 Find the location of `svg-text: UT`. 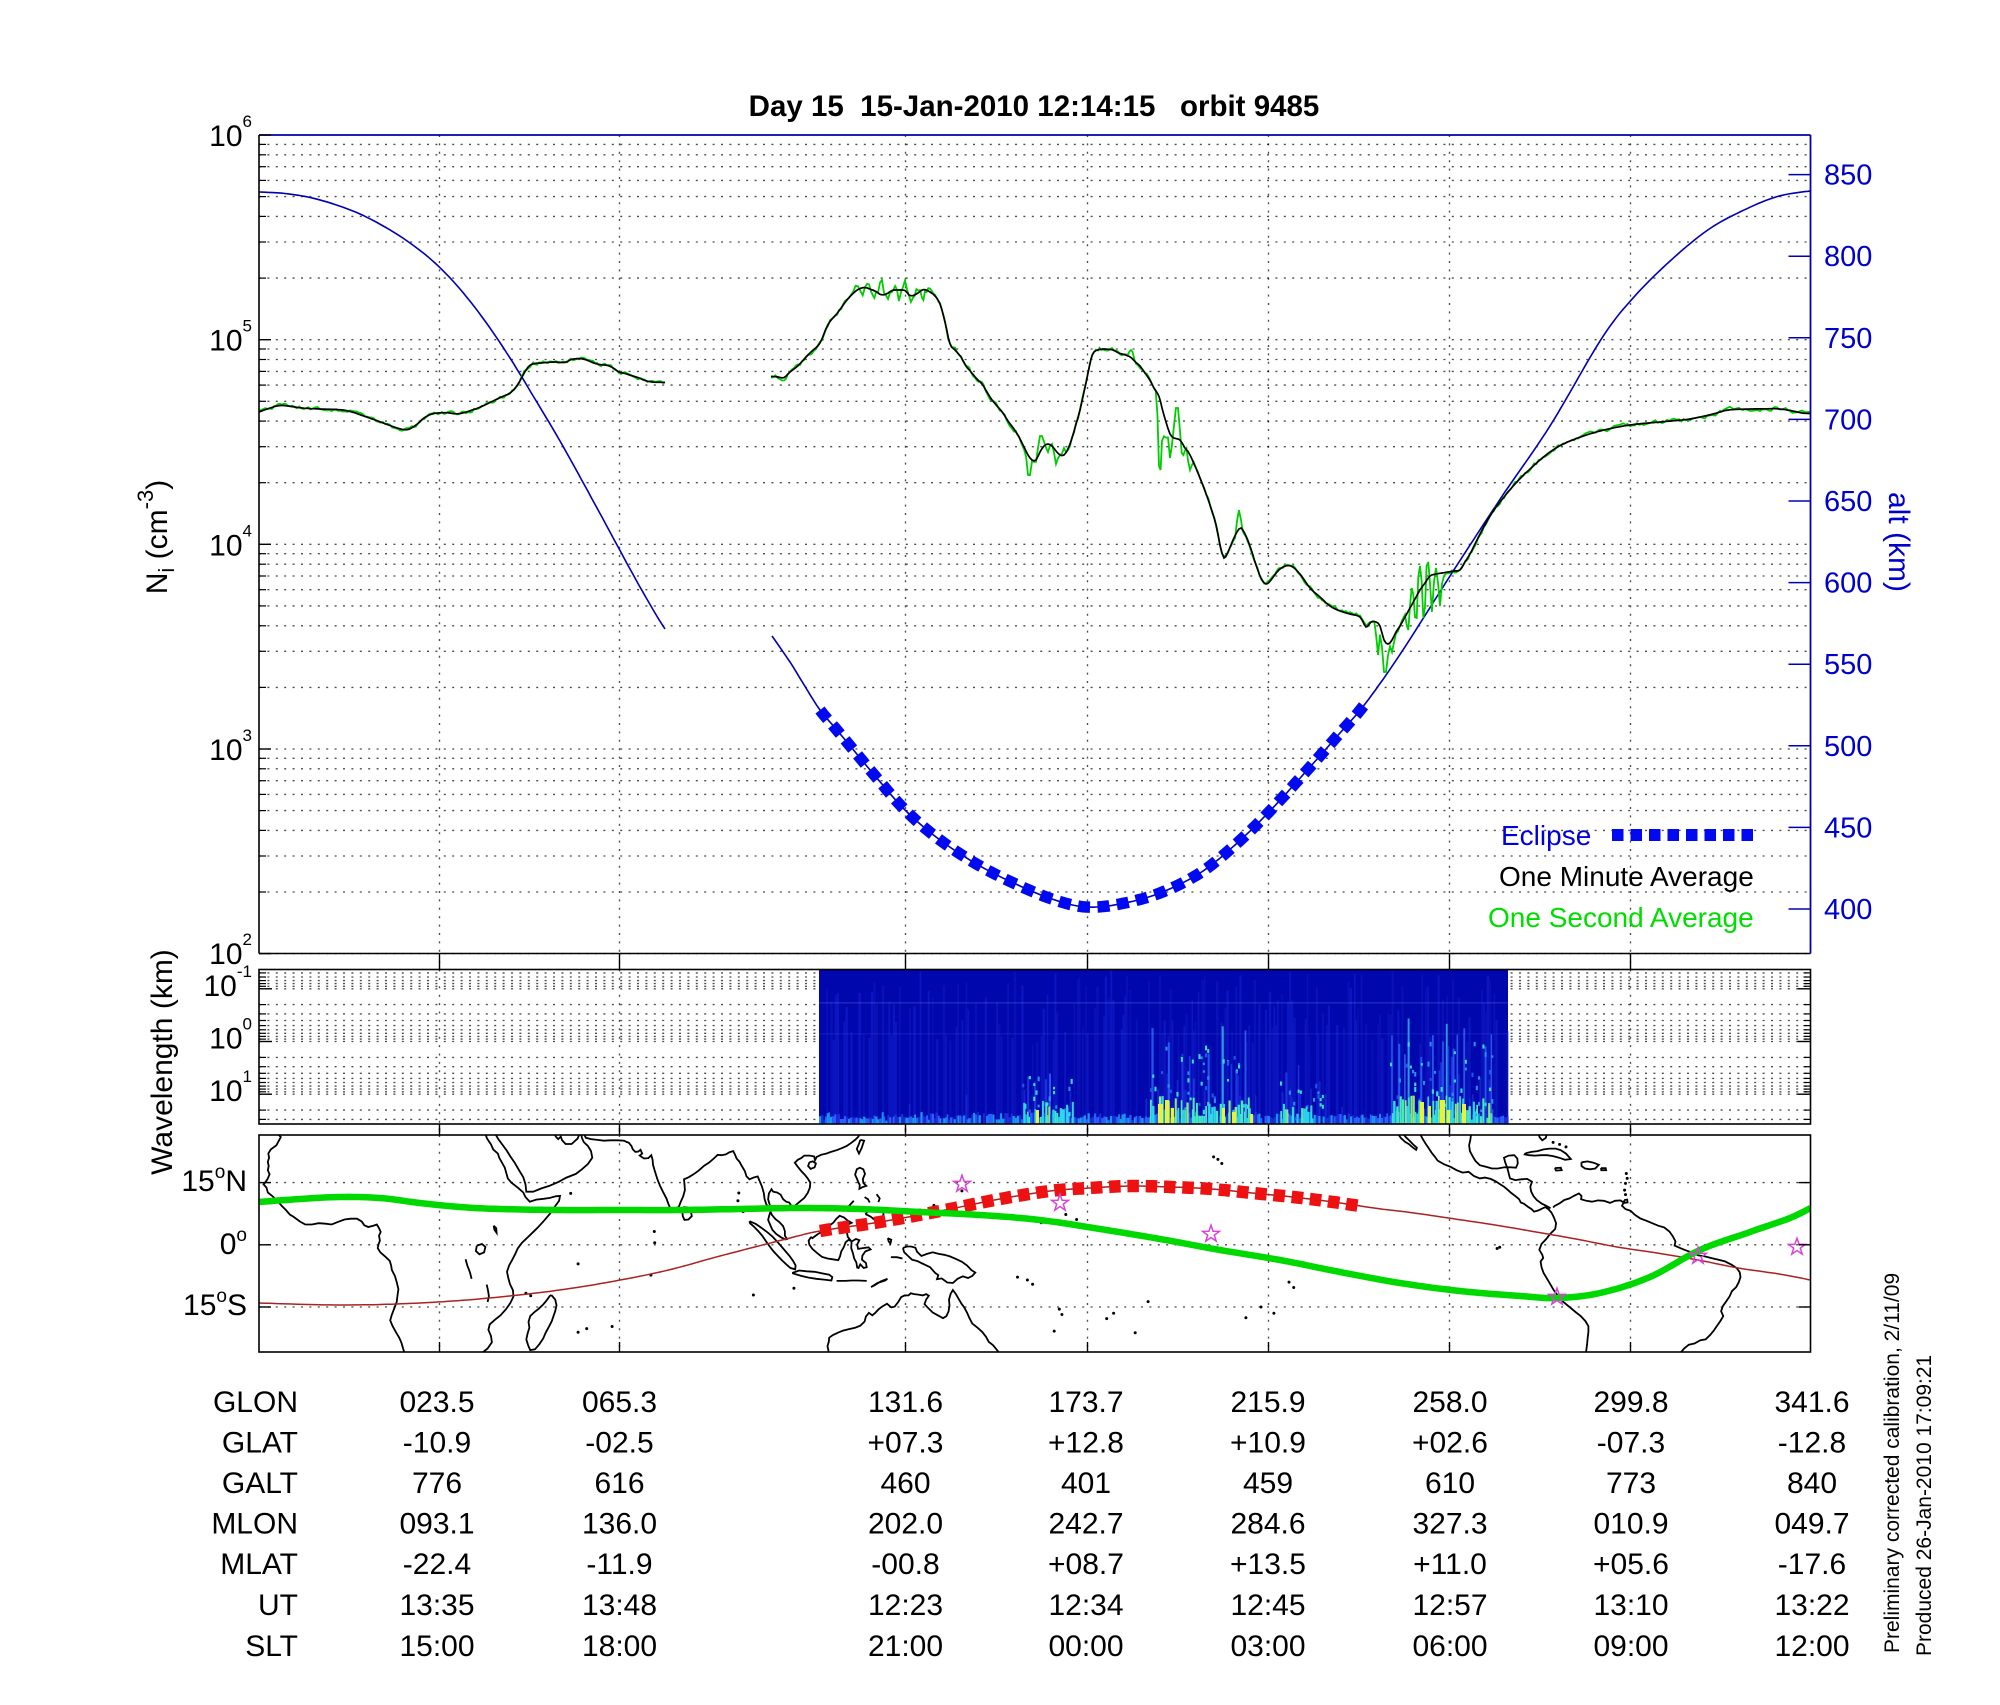

svg-text: UT is located at coordinates (278, 1605).